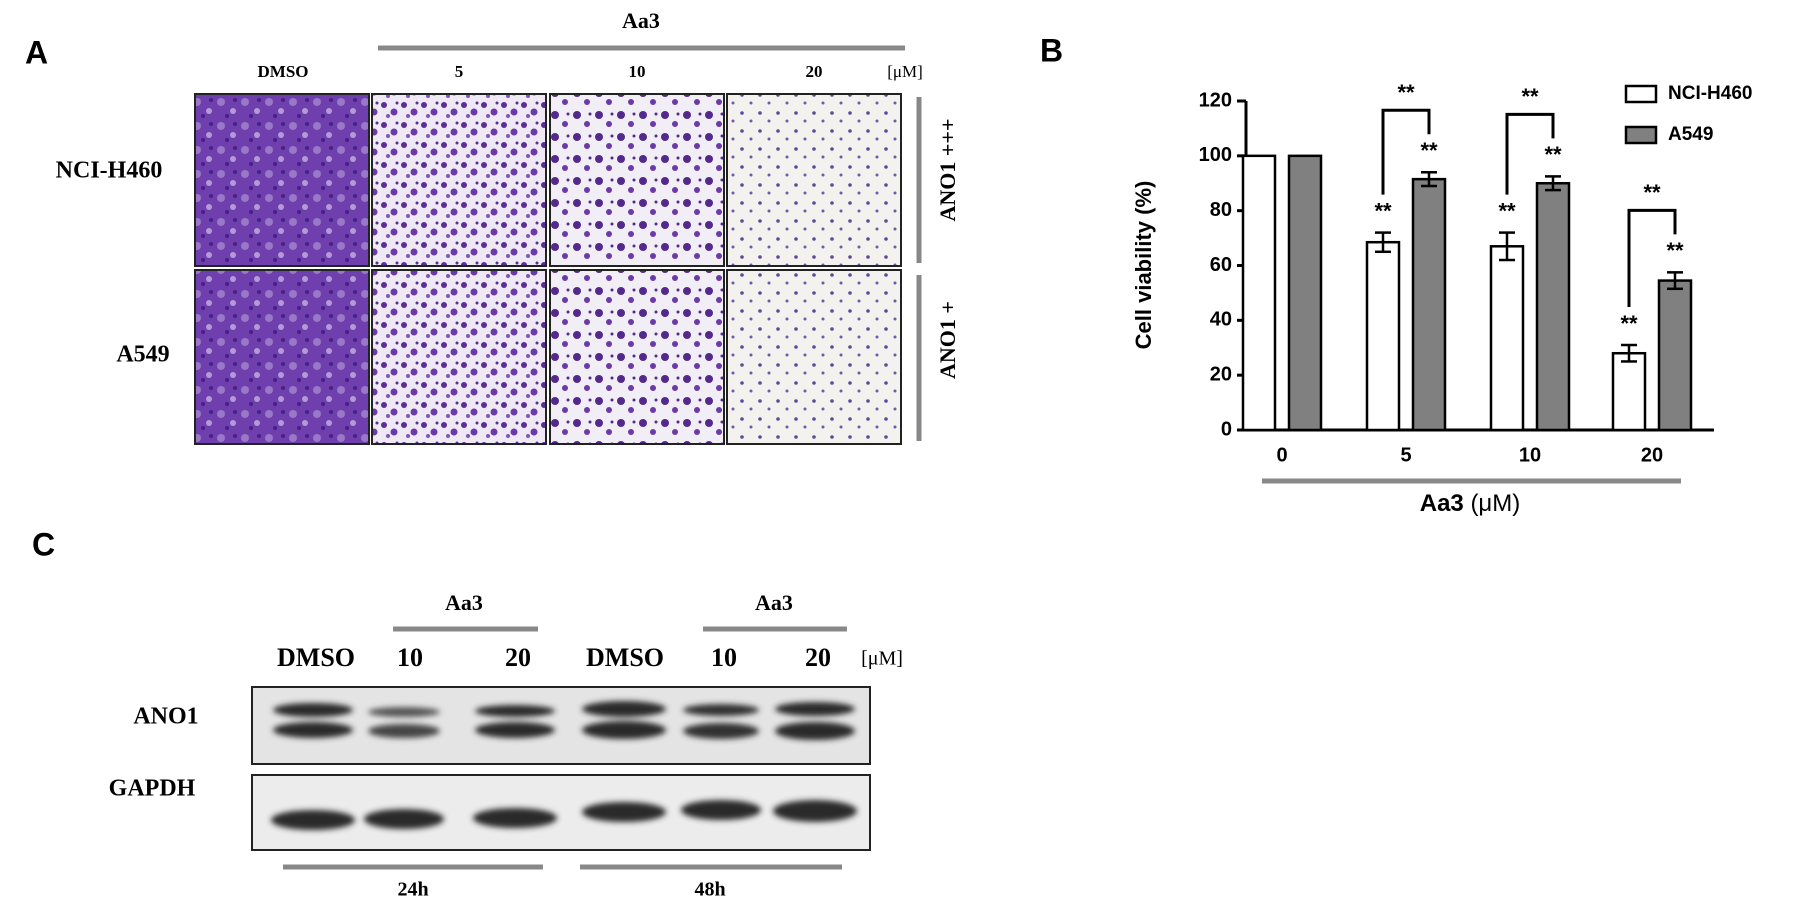 The width and height of the screenshot is (1795, 914). I want to click on x-tick-label: 5, so click(1405, 455).